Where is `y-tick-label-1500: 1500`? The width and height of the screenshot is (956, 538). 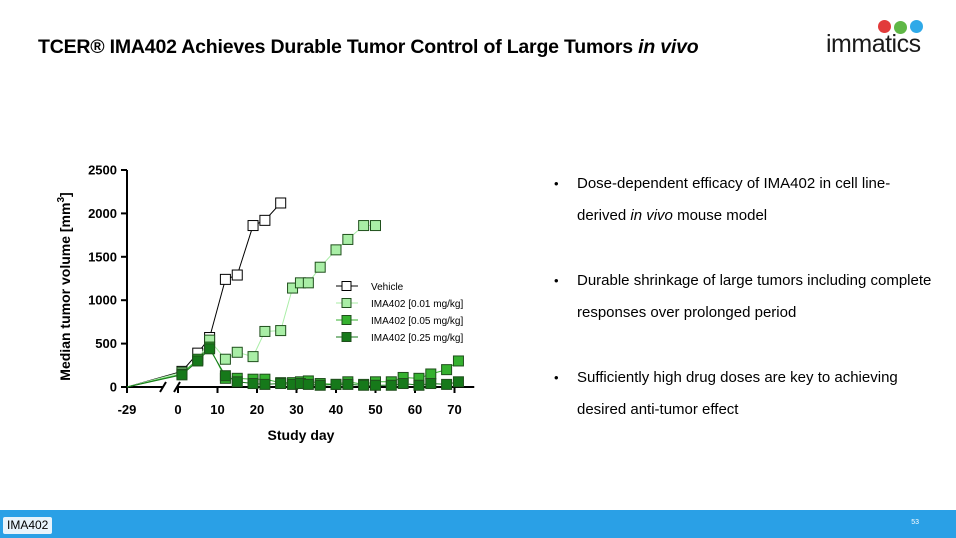
y-tick-label-1500: 1500 is located at coordinates (102, 256).